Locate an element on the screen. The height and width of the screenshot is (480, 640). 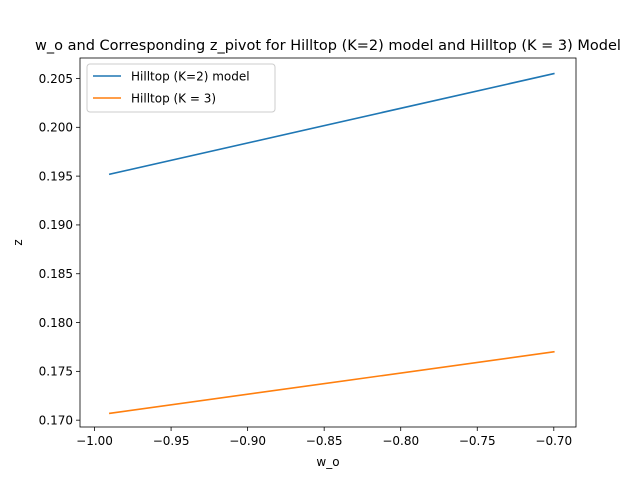
y-tick-label: 0.195 is located at coordinates (56, 176).